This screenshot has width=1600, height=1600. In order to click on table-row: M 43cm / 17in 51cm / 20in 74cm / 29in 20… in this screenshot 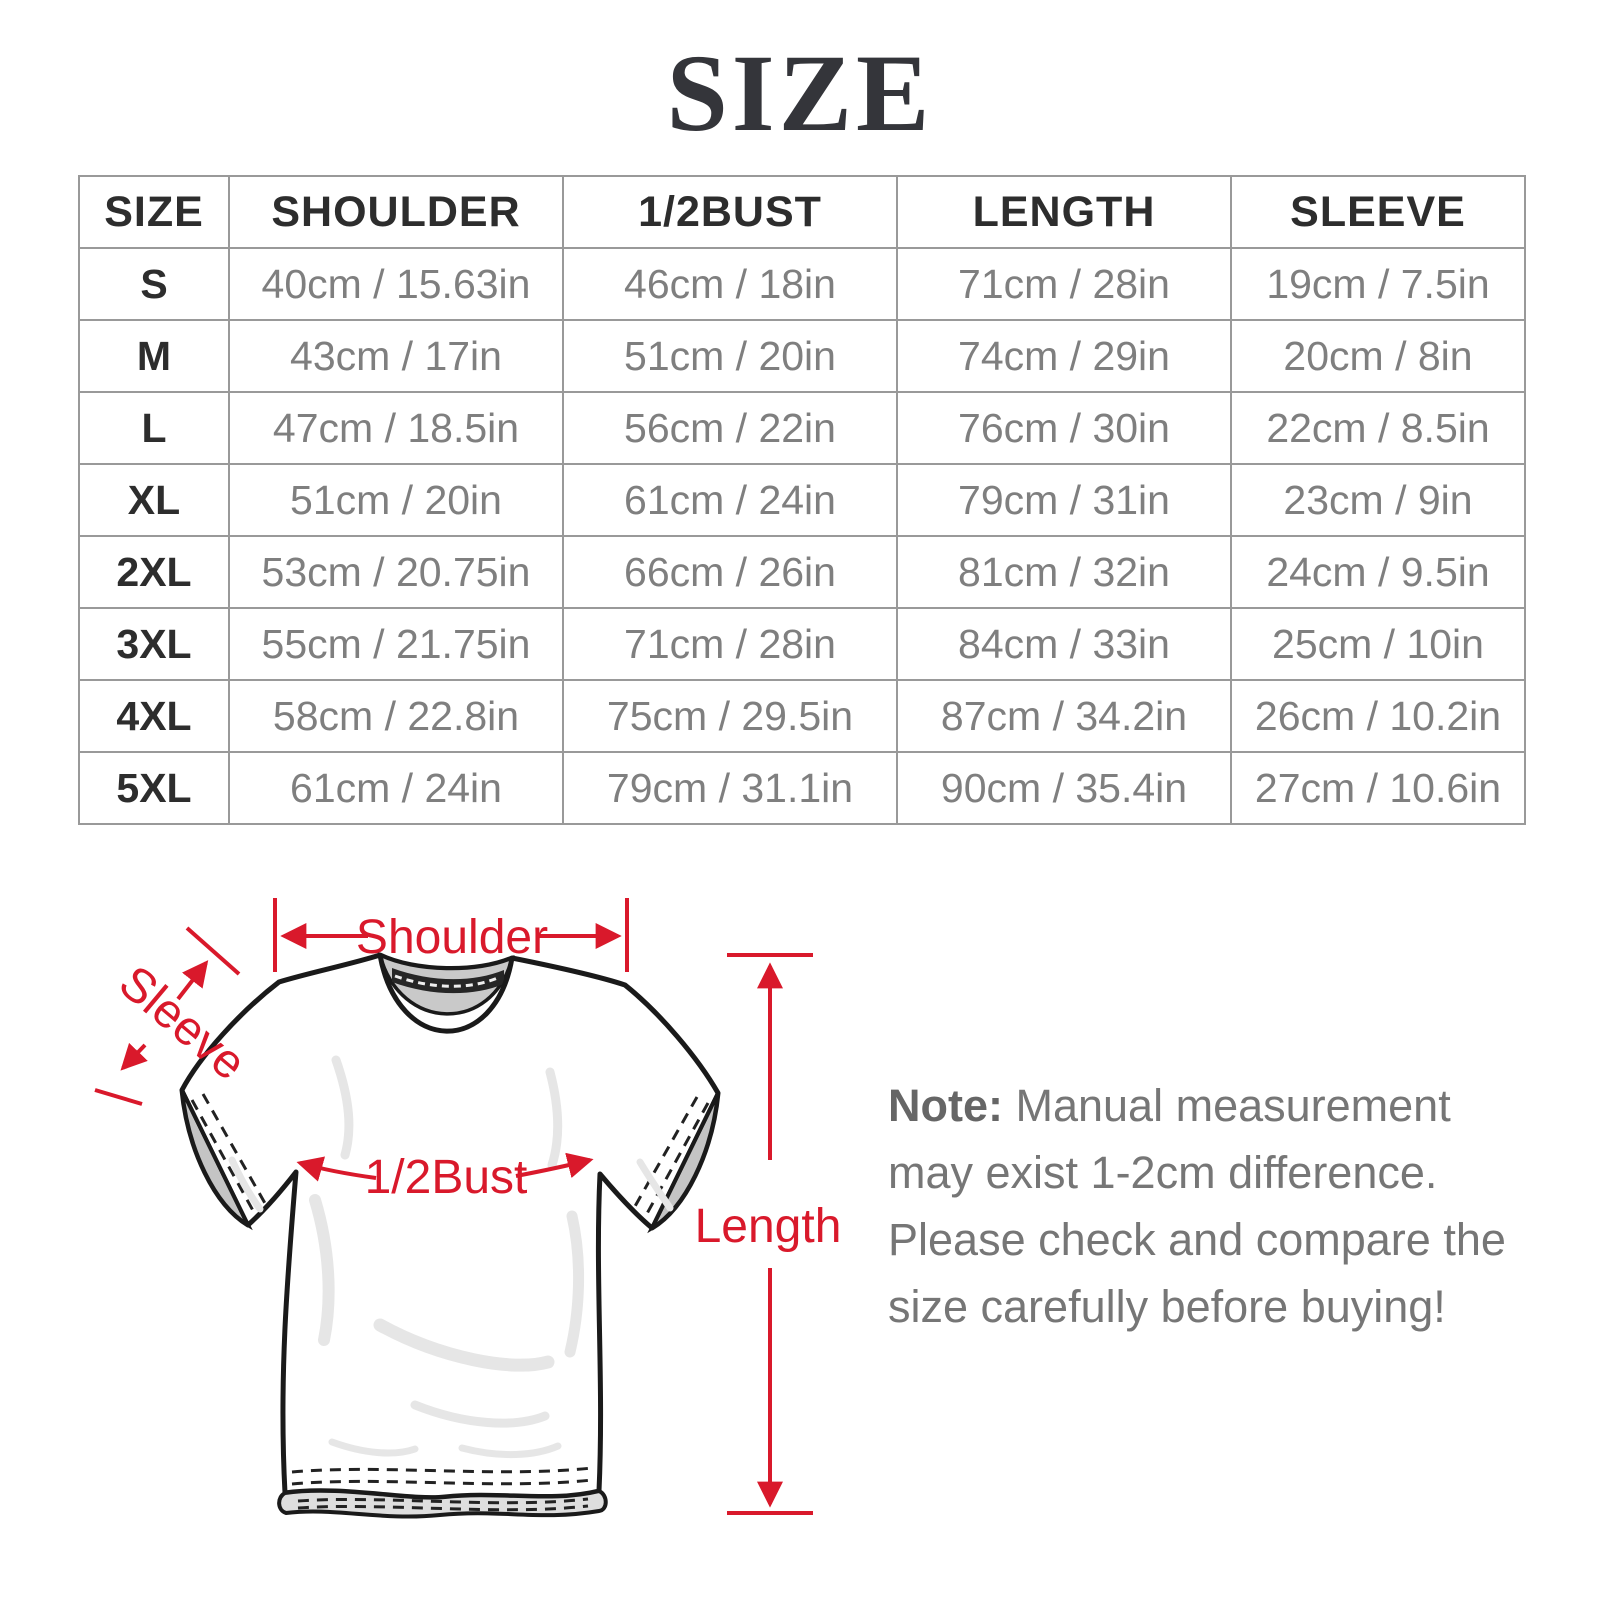, I will do `click(802, 356)`.